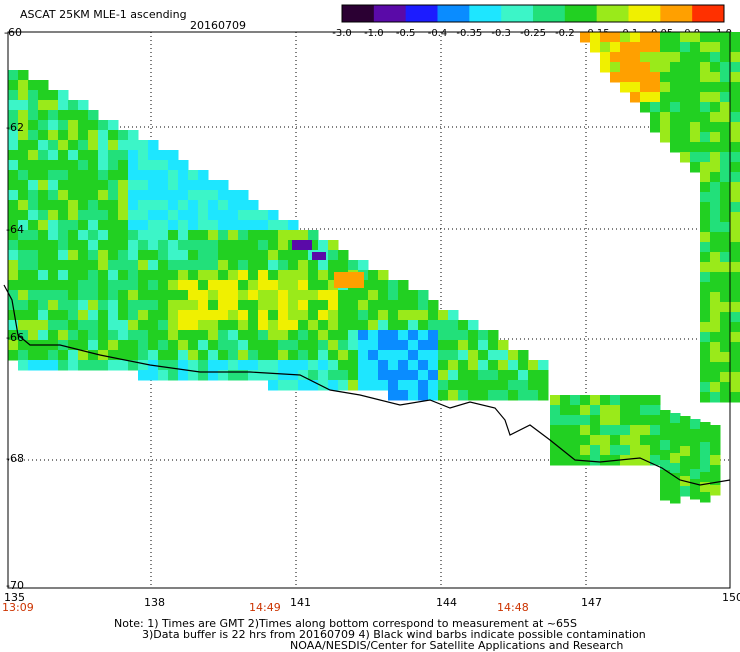 The width and height of the screenshot is (740, 652). What do you see at coordinates (485, 13) in the screenshot?
I see `colorbar-segment` at bounding box center [485, 13].